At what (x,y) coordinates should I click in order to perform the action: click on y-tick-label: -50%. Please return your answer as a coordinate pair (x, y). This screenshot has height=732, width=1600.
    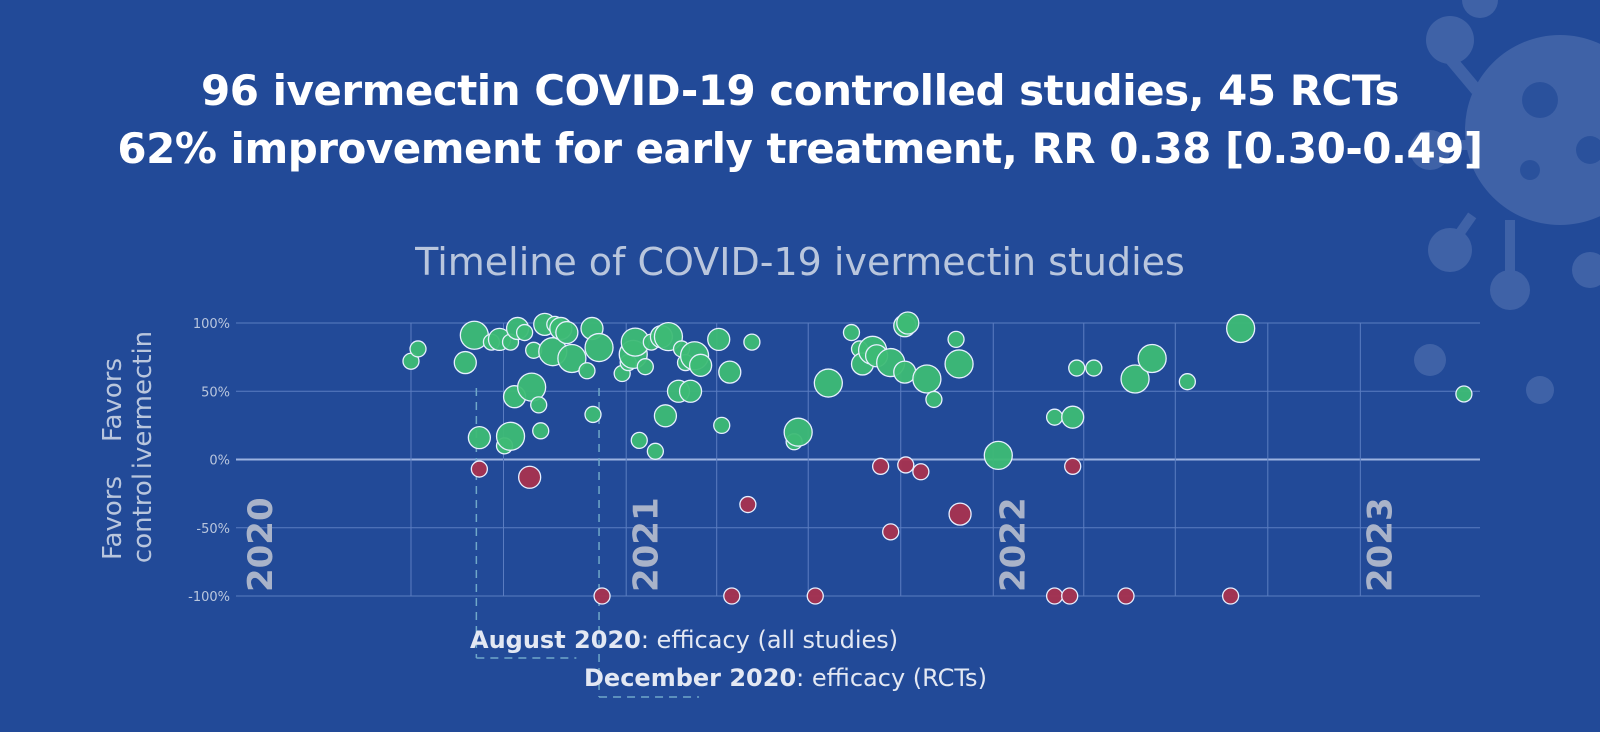
    Looking at the image, I should click on (213, 529).